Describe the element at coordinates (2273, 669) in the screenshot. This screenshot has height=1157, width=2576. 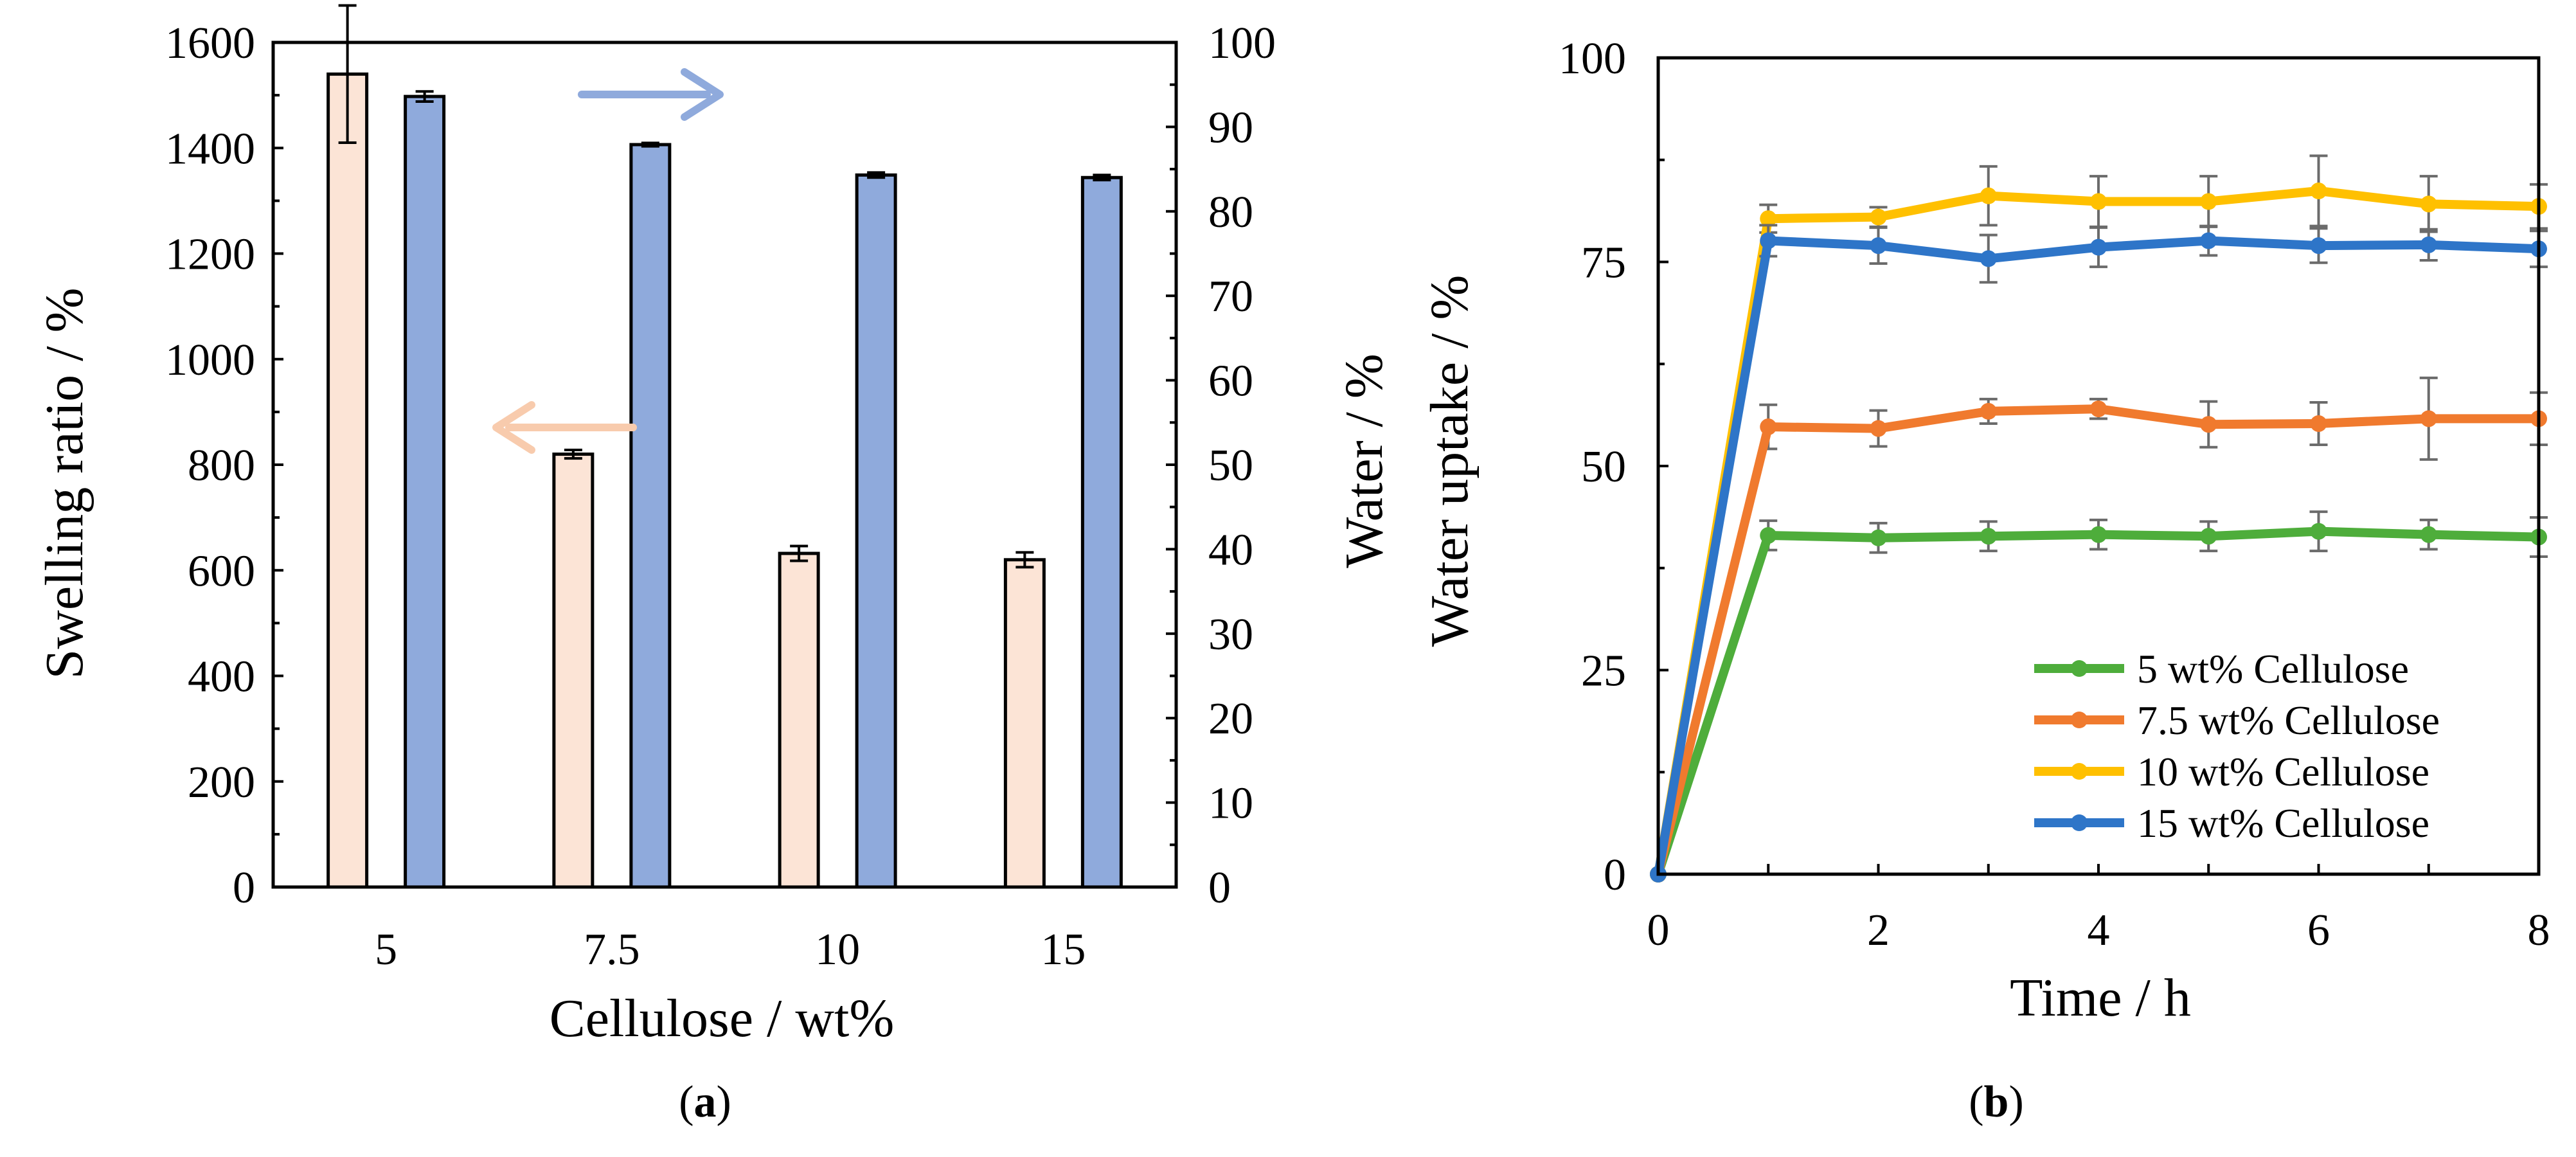
I see `legend-label-5-wt-cellulose: 5 wt% Cellulose` at that location.